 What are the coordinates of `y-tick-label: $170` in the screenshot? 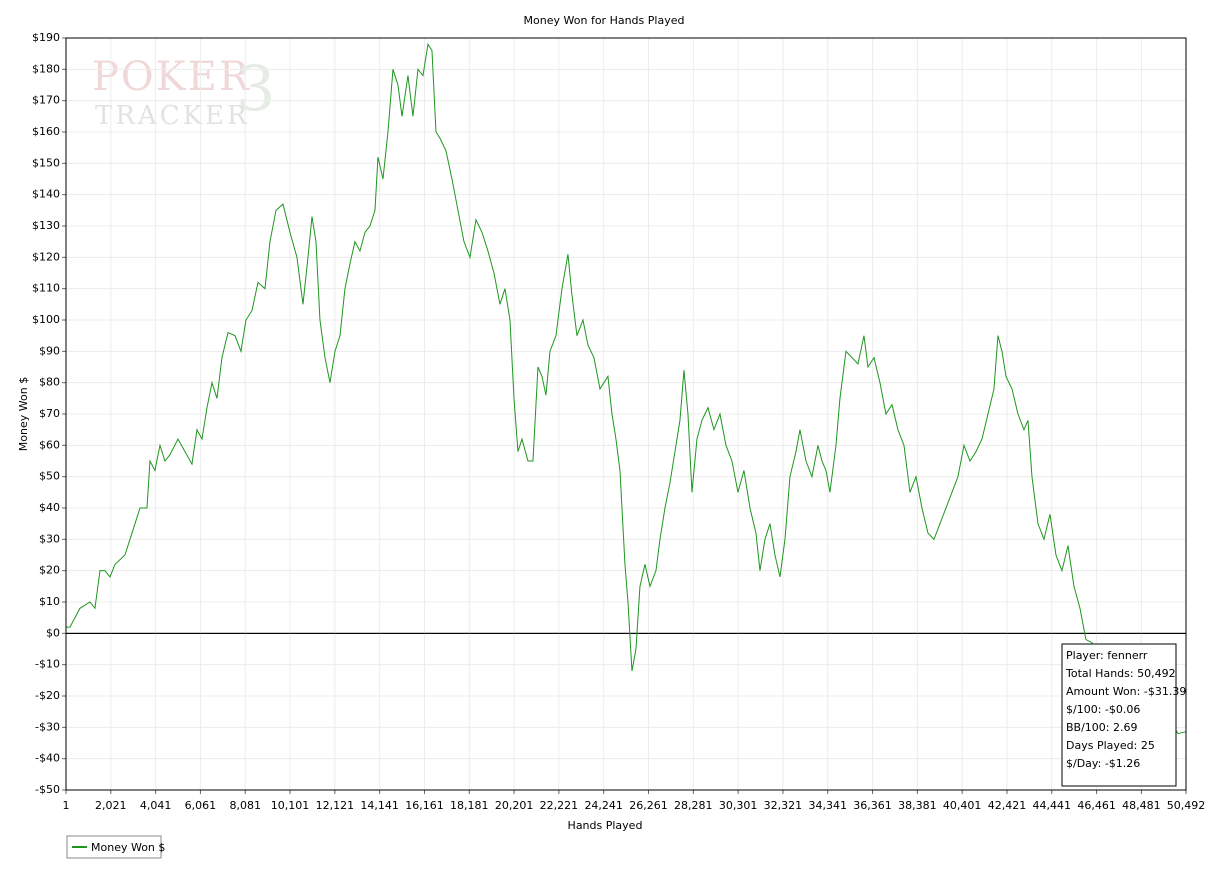 It's located at (46, 100).